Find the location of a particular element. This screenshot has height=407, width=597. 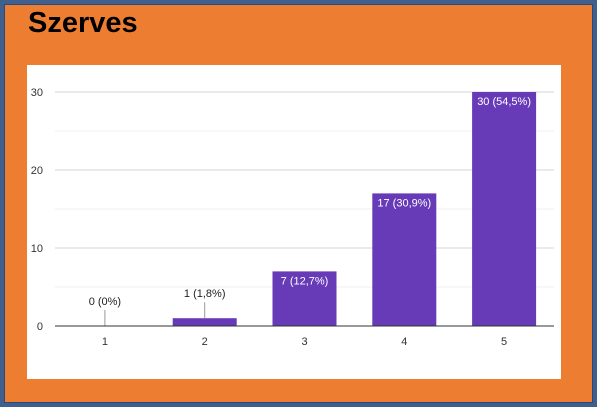

x-tick-label: 1 is located at coordinates (105, 342).